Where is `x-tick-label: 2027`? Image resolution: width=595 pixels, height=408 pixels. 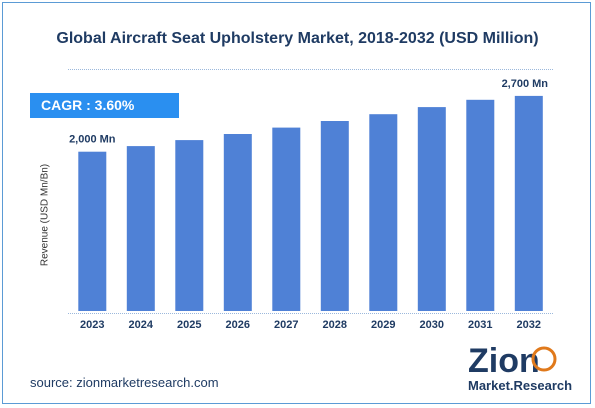
x-tick-label: 2027 is located at coordinates (286, 325).